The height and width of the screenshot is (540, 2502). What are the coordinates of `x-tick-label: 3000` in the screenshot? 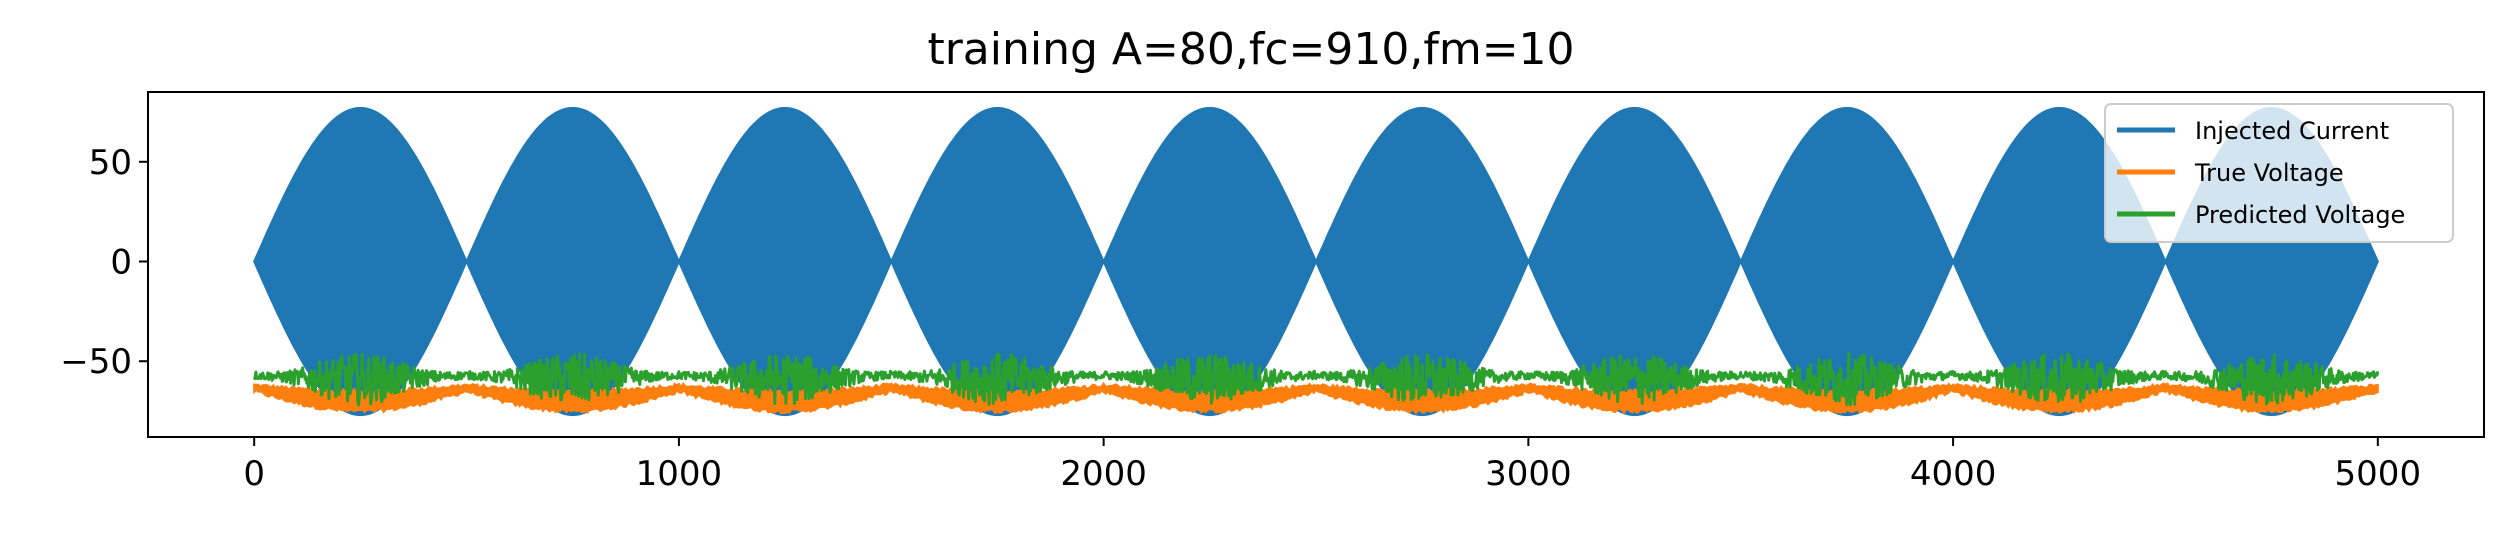 It's located at (1528, 474).